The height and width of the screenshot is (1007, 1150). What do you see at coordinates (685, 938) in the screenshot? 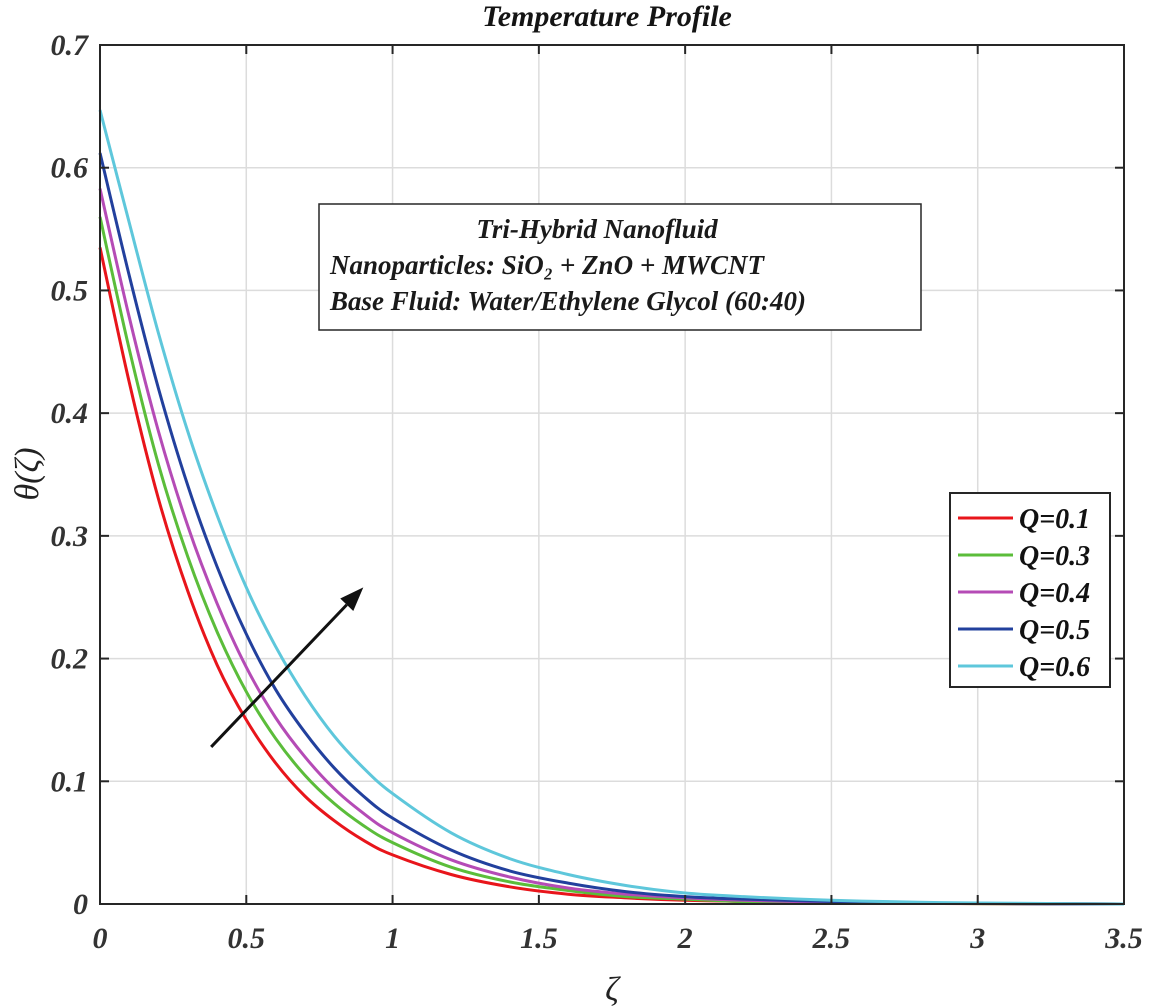
I see `x-tick-label: 2` at bounding box center [685, 938].